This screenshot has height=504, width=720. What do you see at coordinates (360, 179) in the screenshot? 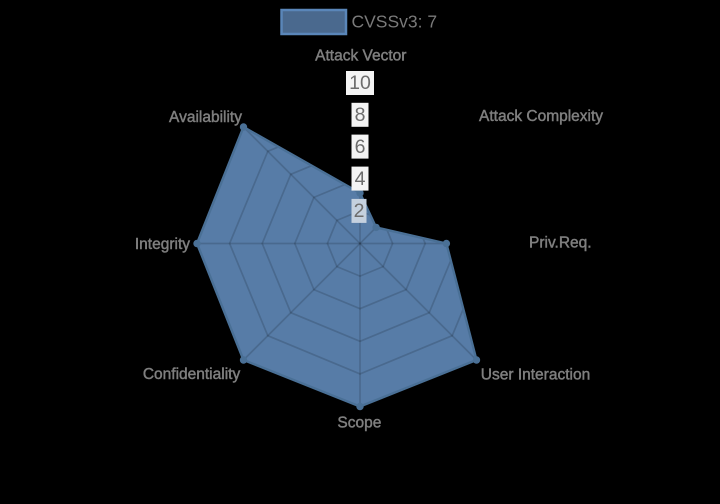
I see `svg-text: 4` at bounding box center [360, 179].